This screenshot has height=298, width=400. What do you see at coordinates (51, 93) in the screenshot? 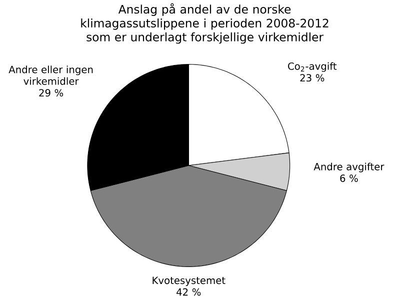
I see `data-label: 29 %` at bounding box center [51, 93].